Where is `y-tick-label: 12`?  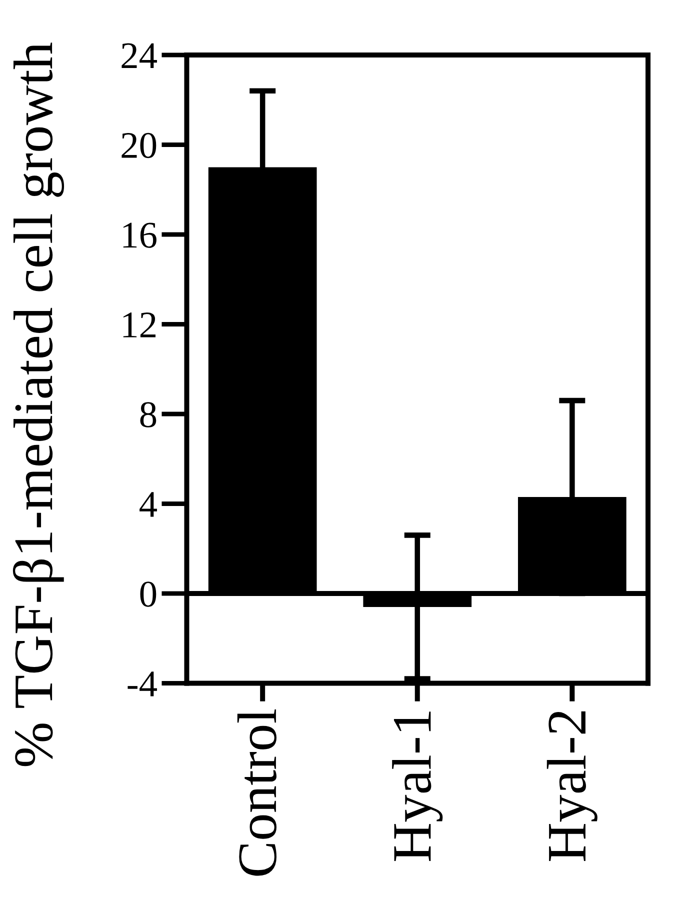 y-tick-label: 12 is located at coordinates (139, 325).